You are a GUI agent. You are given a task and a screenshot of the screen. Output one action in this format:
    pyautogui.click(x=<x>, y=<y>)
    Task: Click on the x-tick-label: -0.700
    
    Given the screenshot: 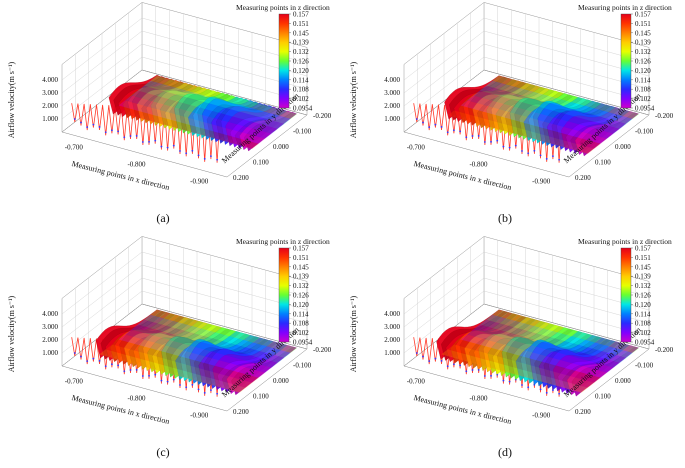 What is the action you would take?
    pyautogui.click(x=416, y=381)
    